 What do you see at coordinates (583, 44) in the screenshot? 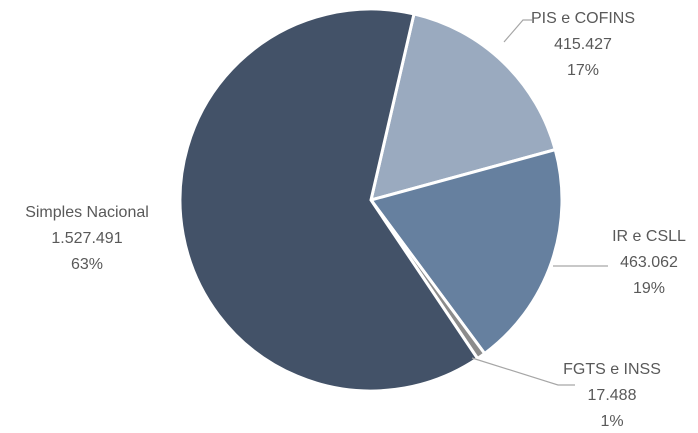
I see `label-pis-cofins-value: 415.427` at bounding box center [583, 44].